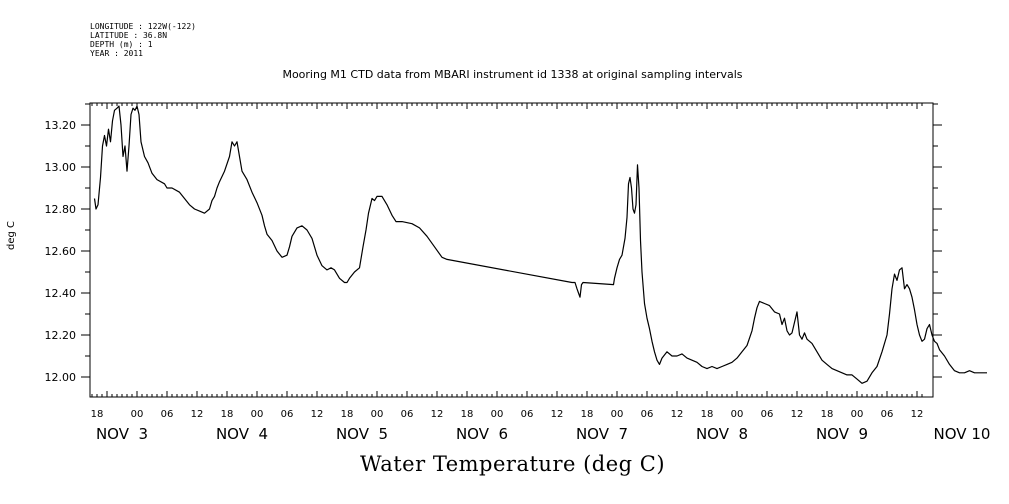  Describe the element at coordinates (61, 125) in the screenshot. I see `y-tick-label: 13.20` at that location.